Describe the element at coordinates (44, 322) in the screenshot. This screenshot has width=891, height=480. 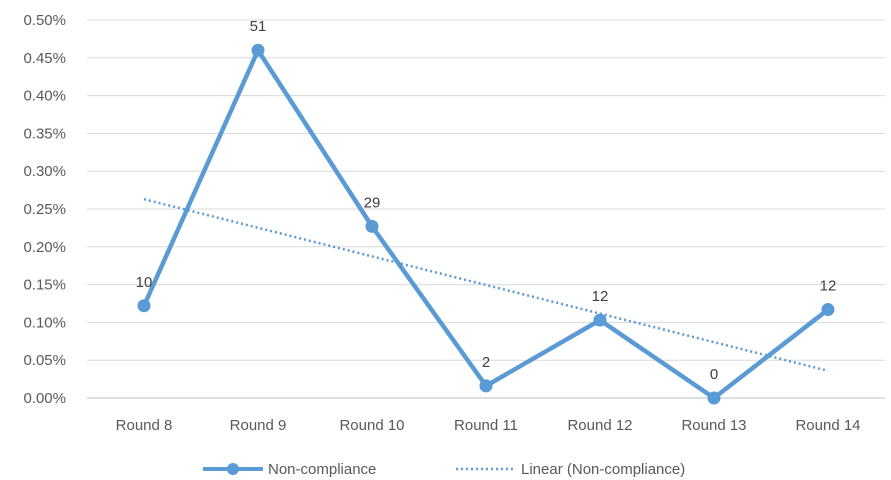
I see `y-tick-label: 0.10%` at that location.